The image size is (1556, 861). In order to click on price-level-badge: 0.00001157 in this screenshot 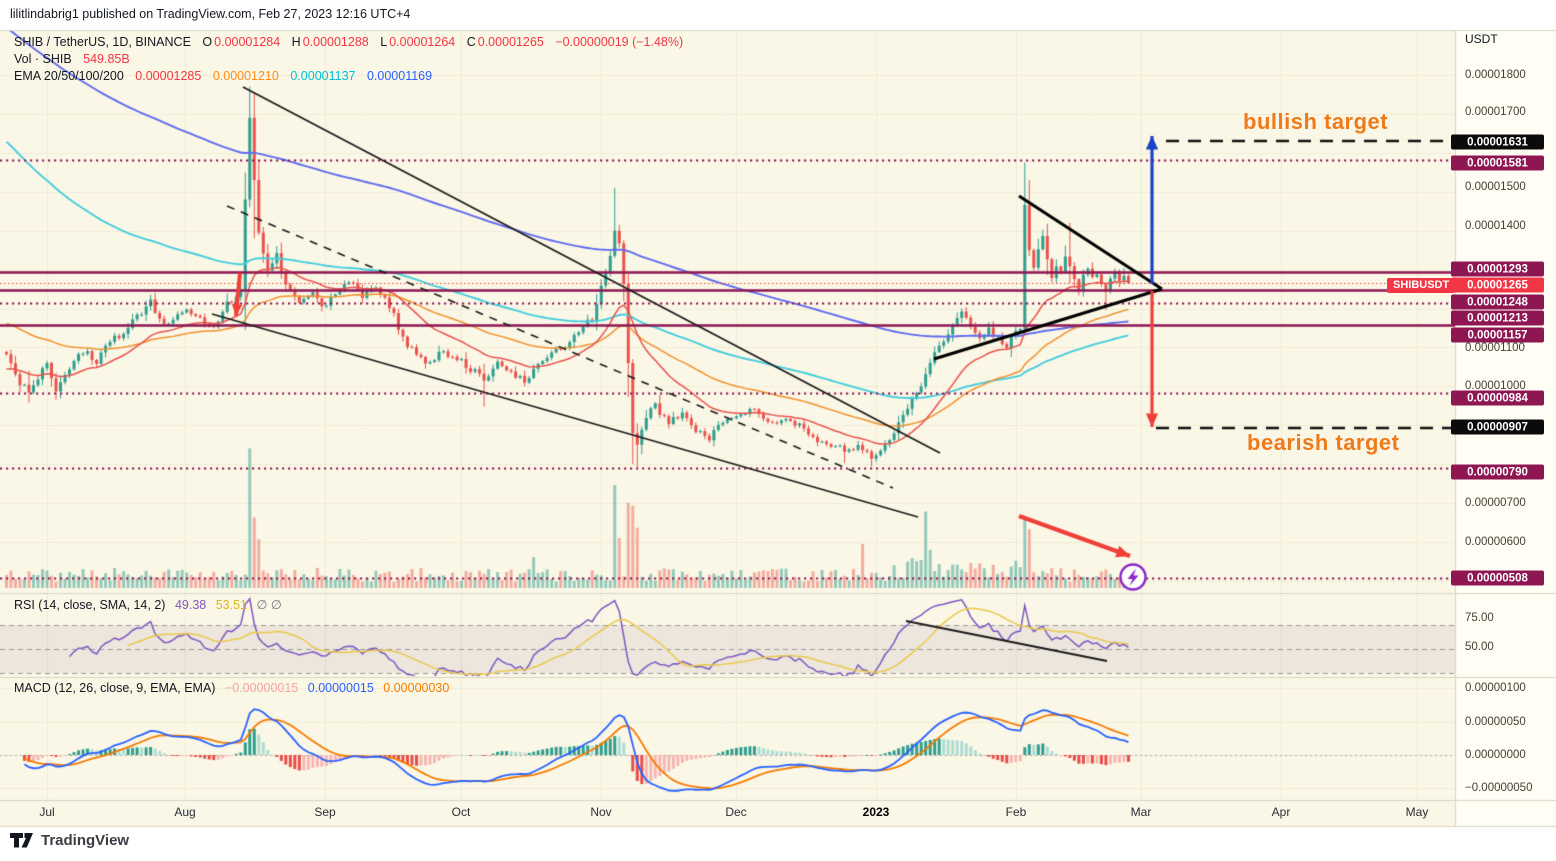, I will do `click(1497, 335)`.